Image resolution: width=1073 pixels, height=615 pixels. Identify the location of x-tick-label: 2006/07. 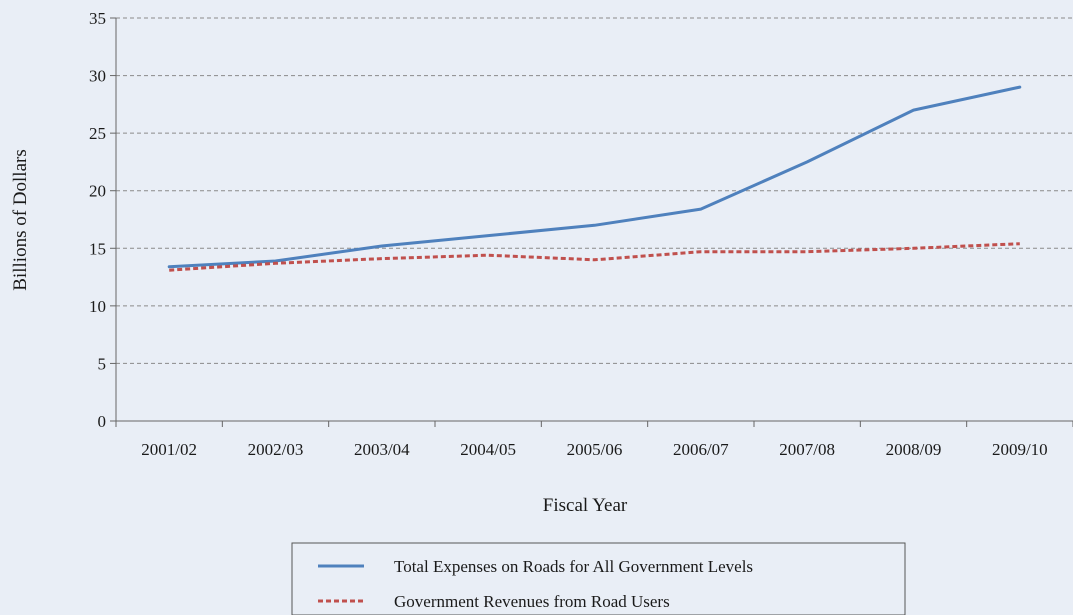
(701, 449).